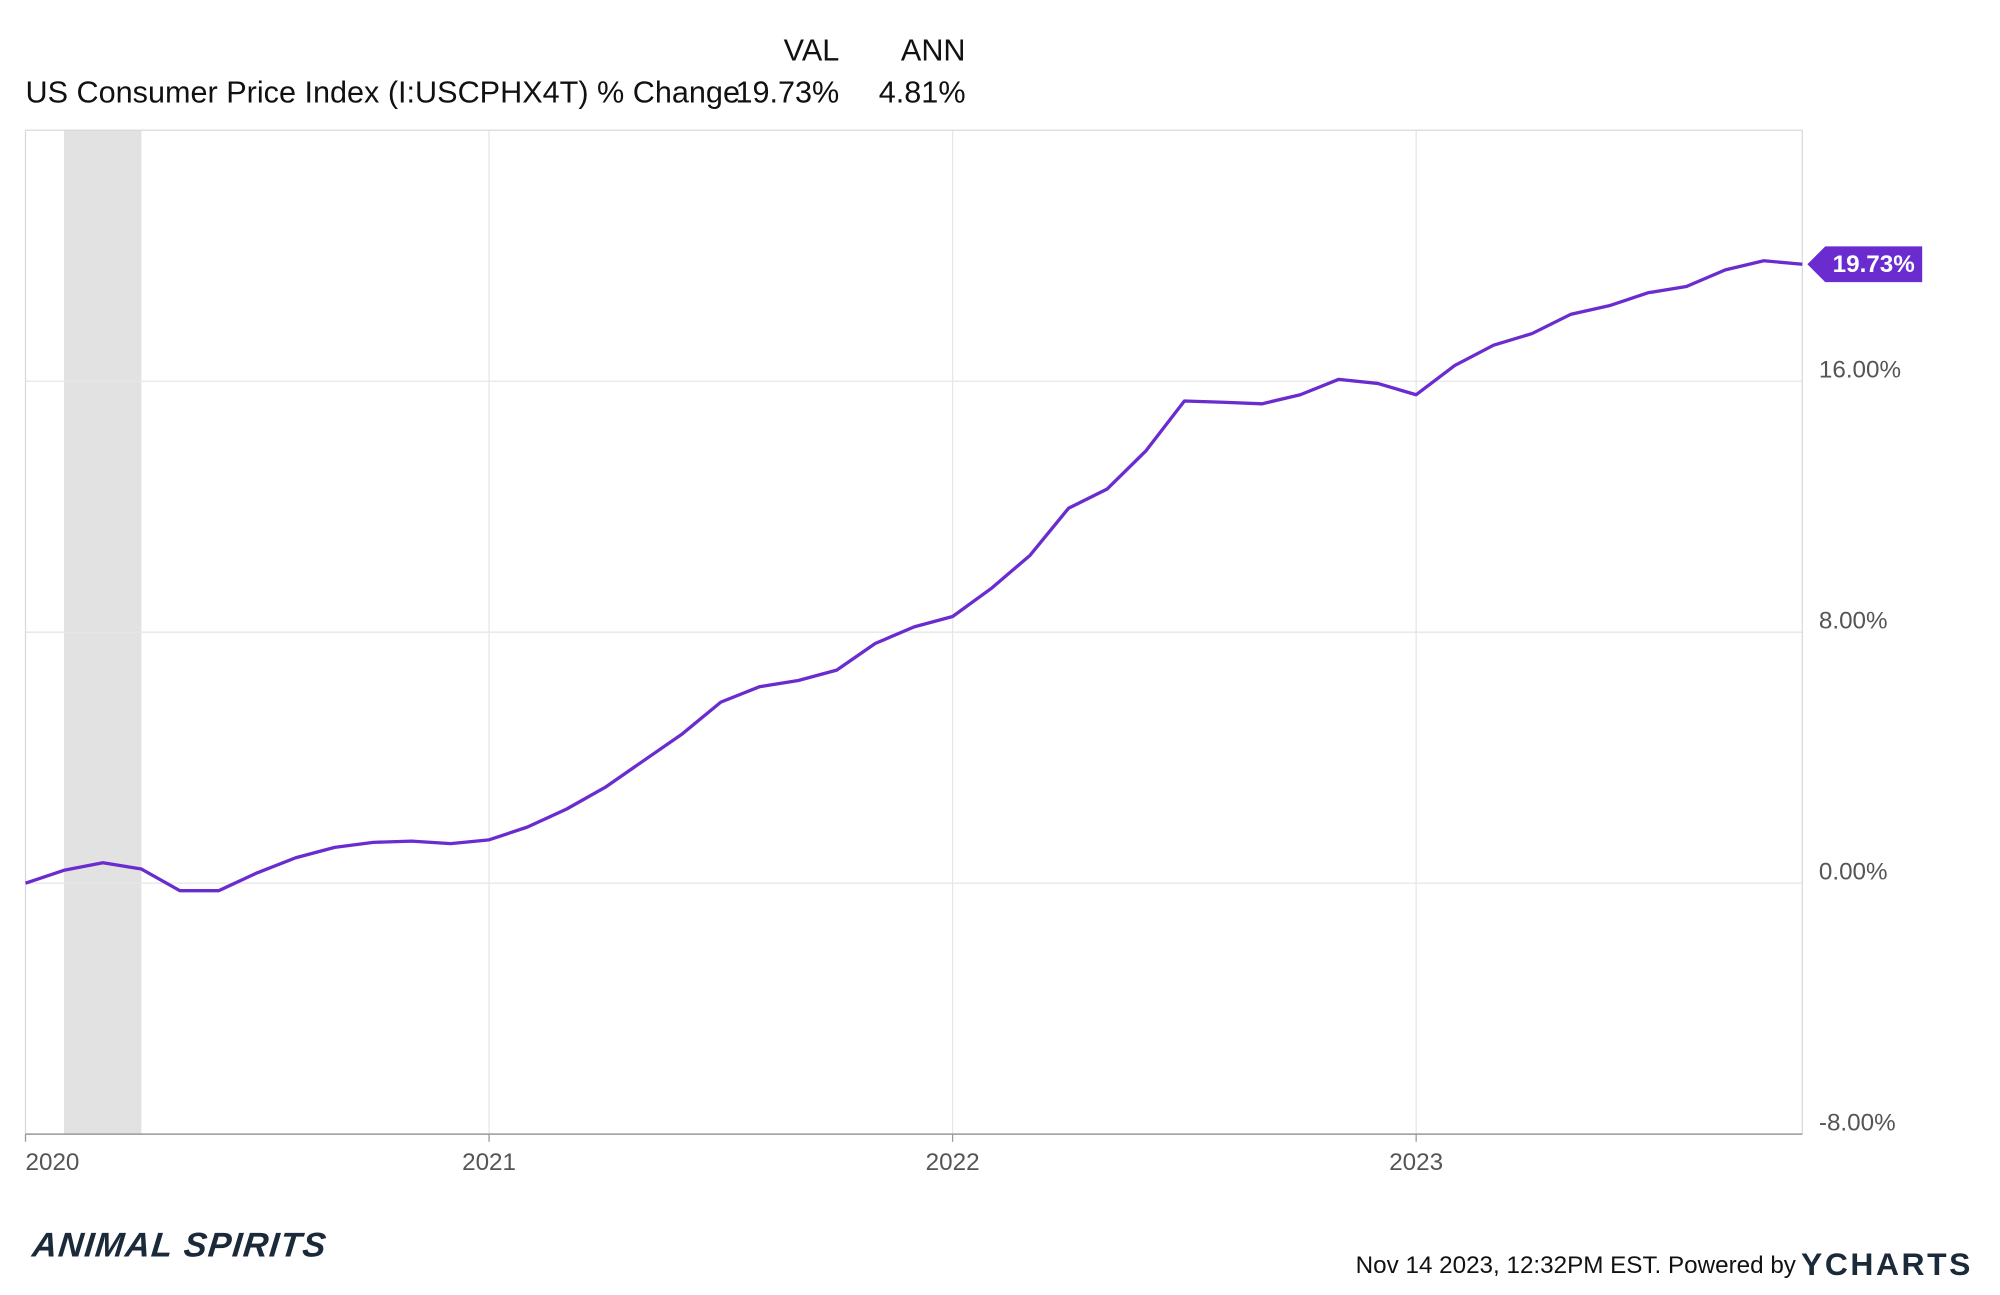 The height and width of the screenshot is (1295, 2000). I want to click on column-header: ANN, so click(933, 51).